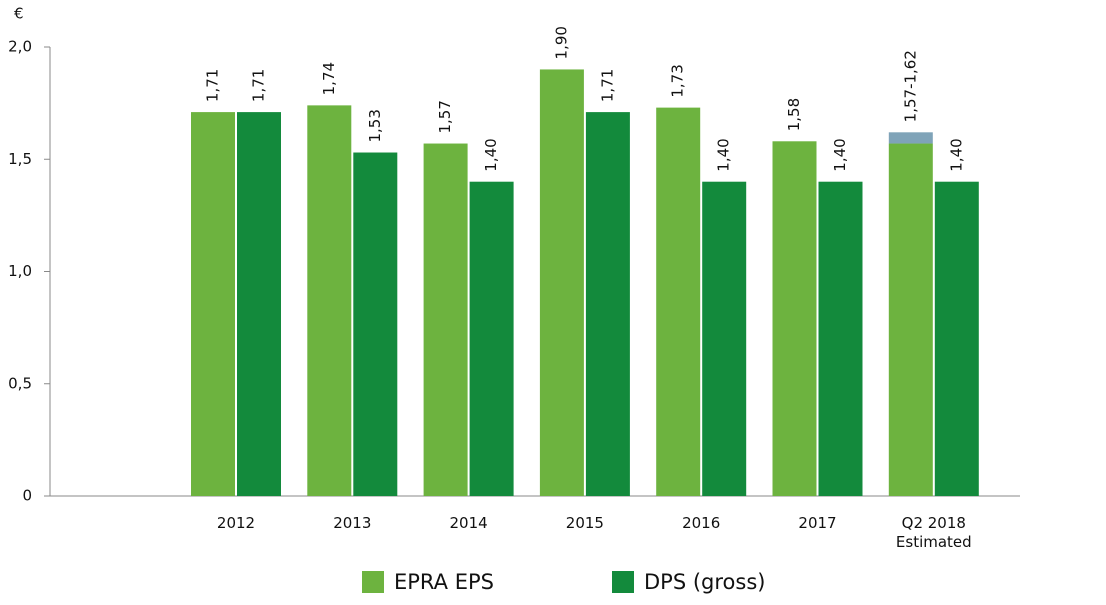 The height and width of the screenshot is (605, 1106). I want to click on y-tick-label: 0,5, so click(20, 383).